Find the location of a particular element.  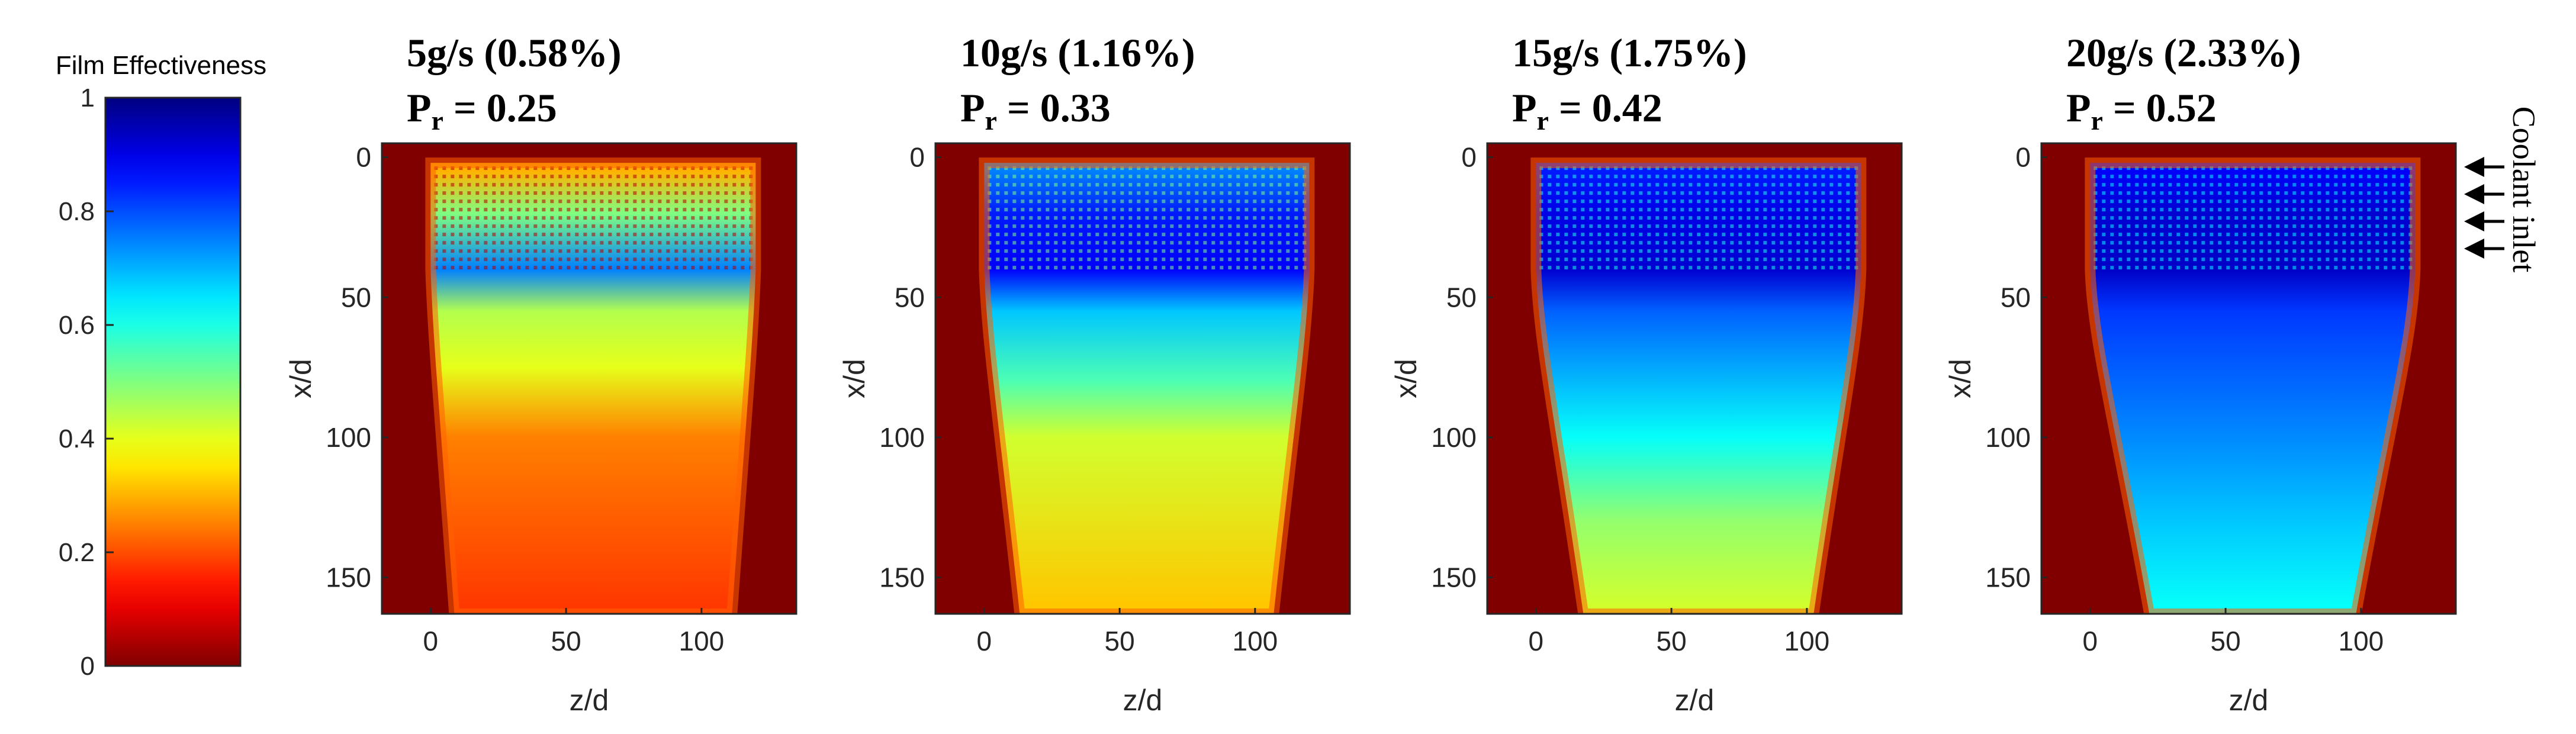

coolant-inlet-annotation: Coolant inlet is located at coordinates (2503, 190).